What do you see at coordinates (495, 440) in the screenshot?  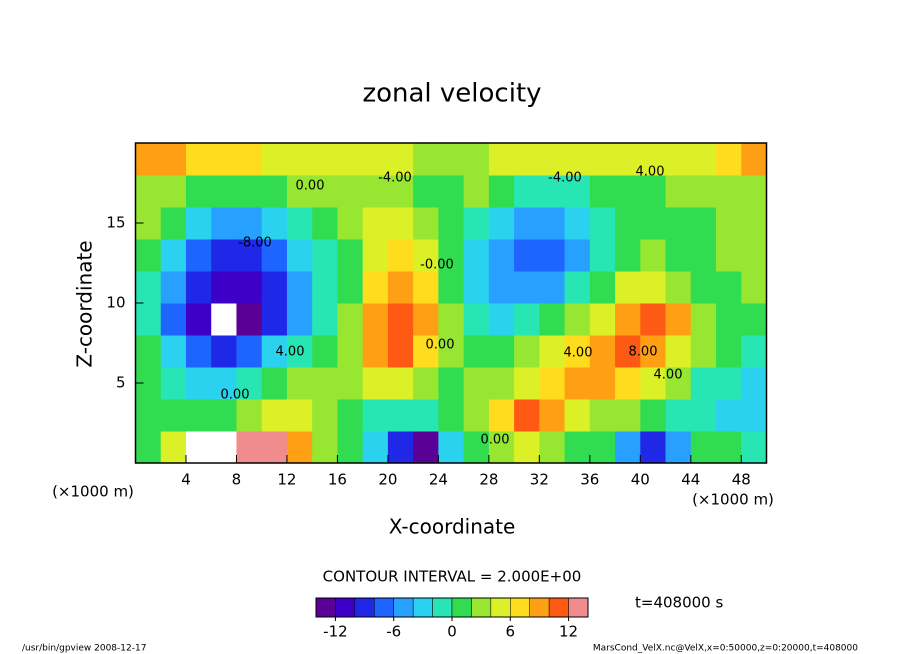 I see `contour-label: 0.00` at bounding box center [495, 440].